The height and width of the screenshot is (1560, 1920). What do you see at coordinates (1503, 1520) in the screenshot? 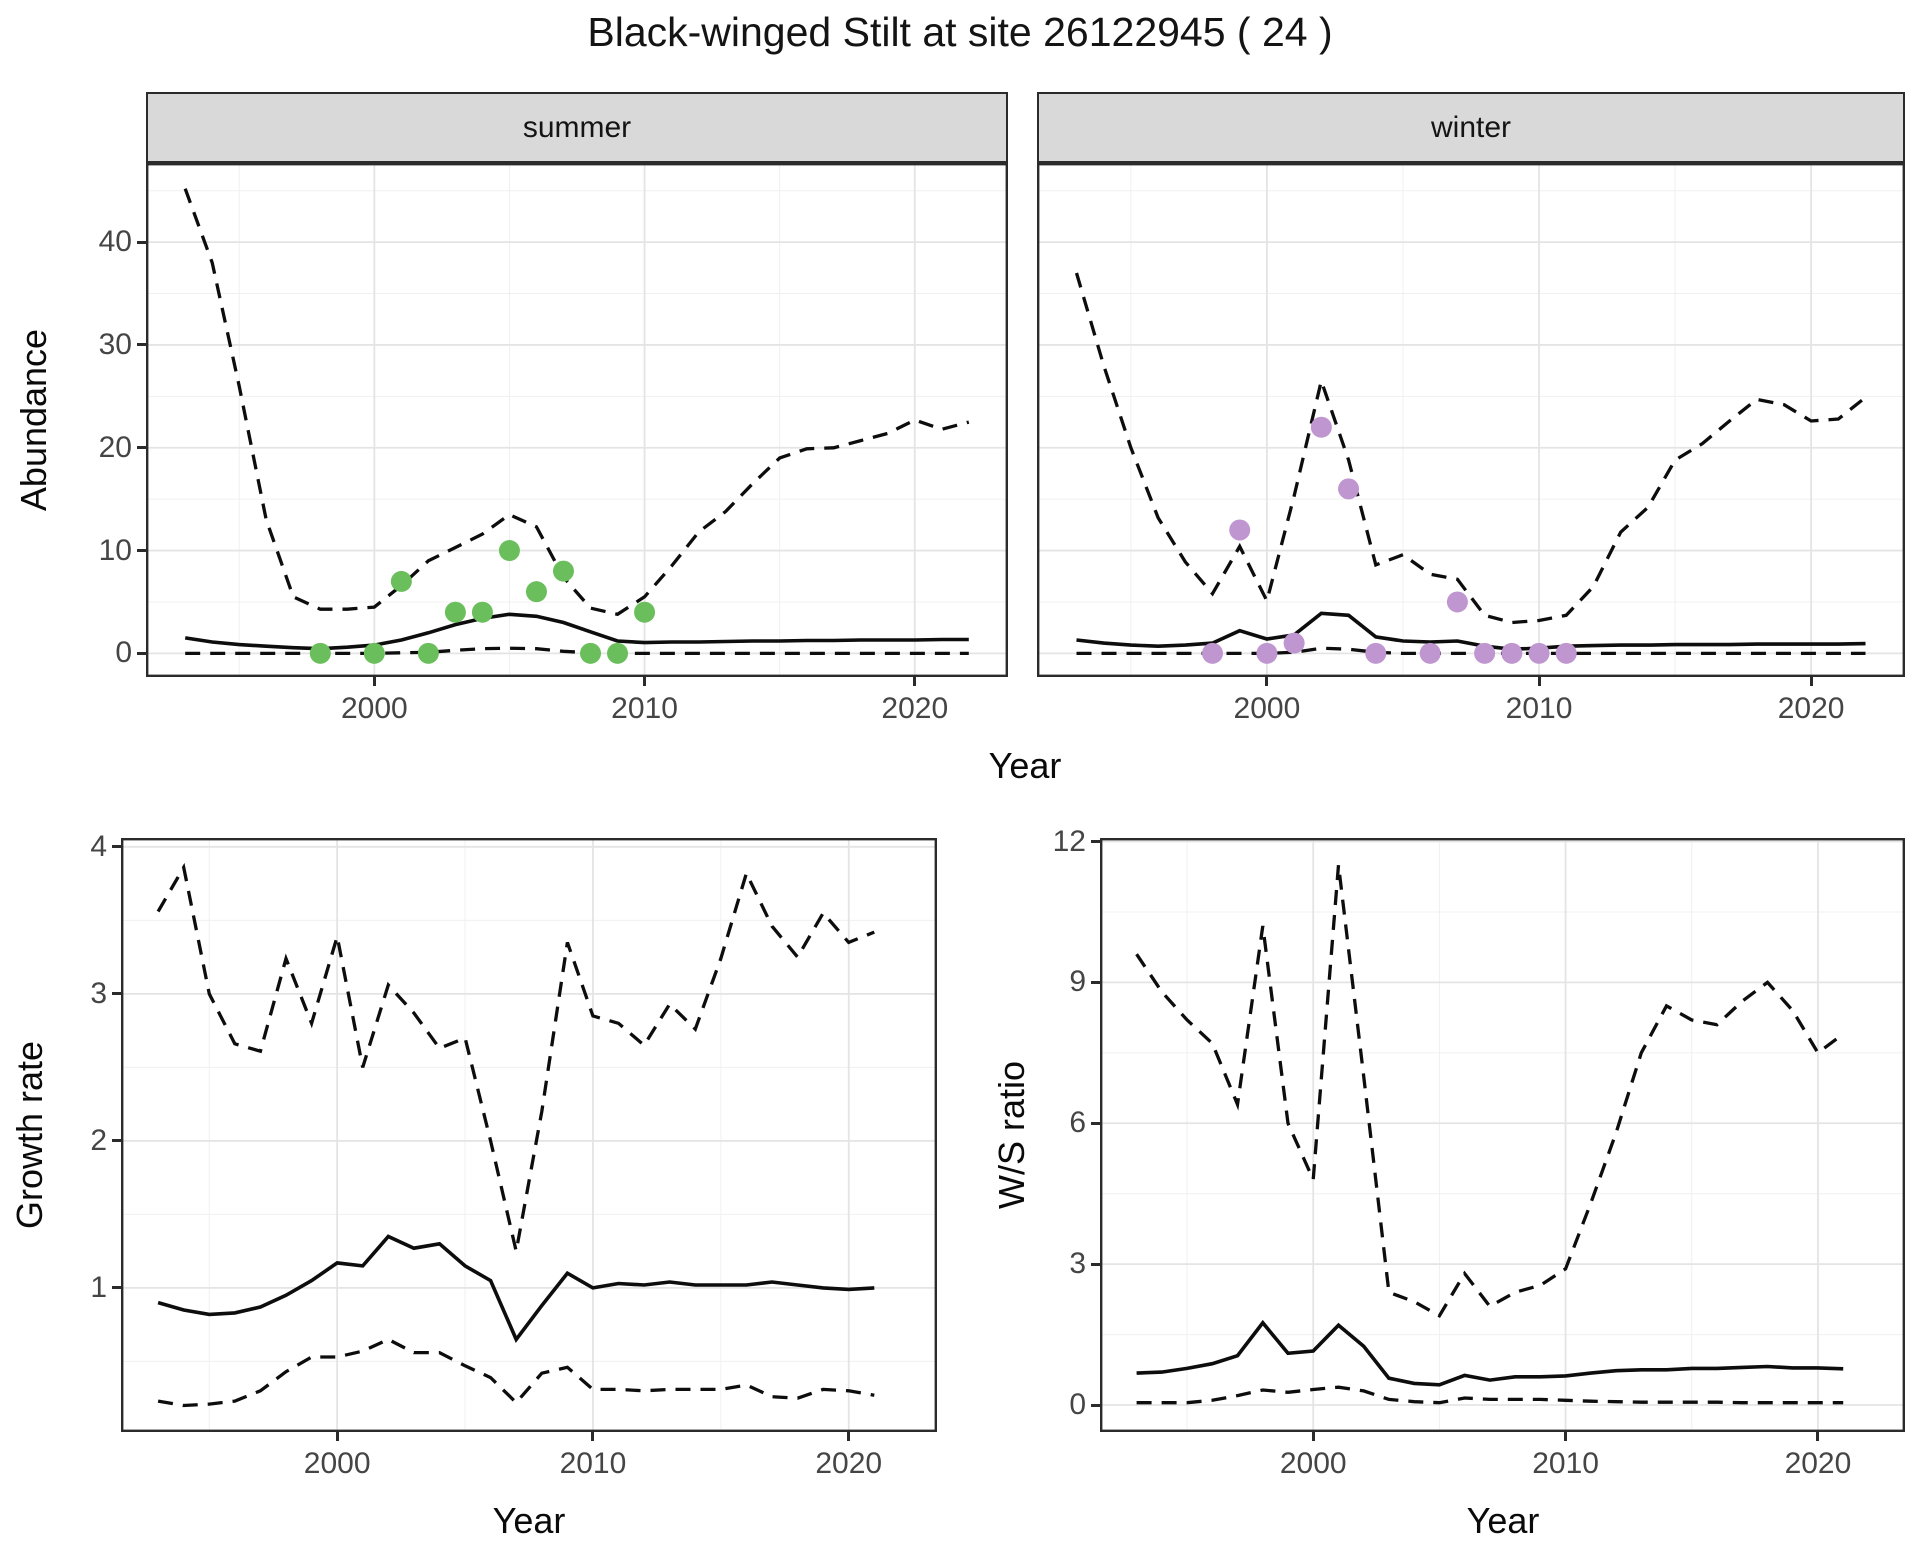
I see `x-axis-title-ws: Year` at bounding box center [1503, 1520].